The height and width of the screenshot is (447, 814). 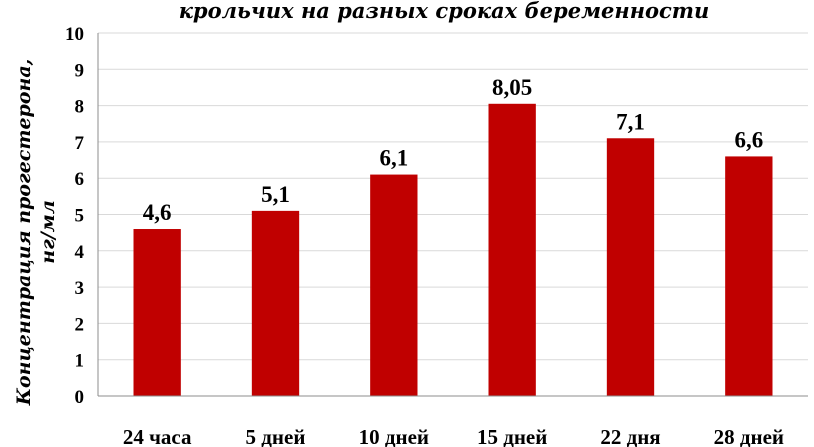 What do you see at coordinates (157, 212) in the screenshot?
I see `data-label: 4,6` at bounding box center [157, 212].